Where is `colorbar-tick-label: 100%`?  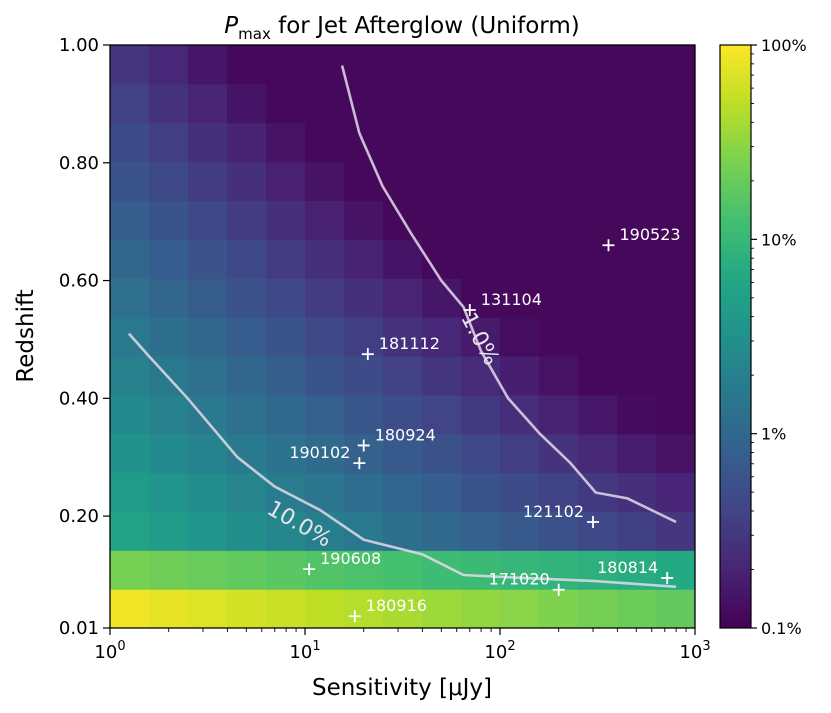 colorbar-tick-label: 100% is located at coordinates (784, 45).